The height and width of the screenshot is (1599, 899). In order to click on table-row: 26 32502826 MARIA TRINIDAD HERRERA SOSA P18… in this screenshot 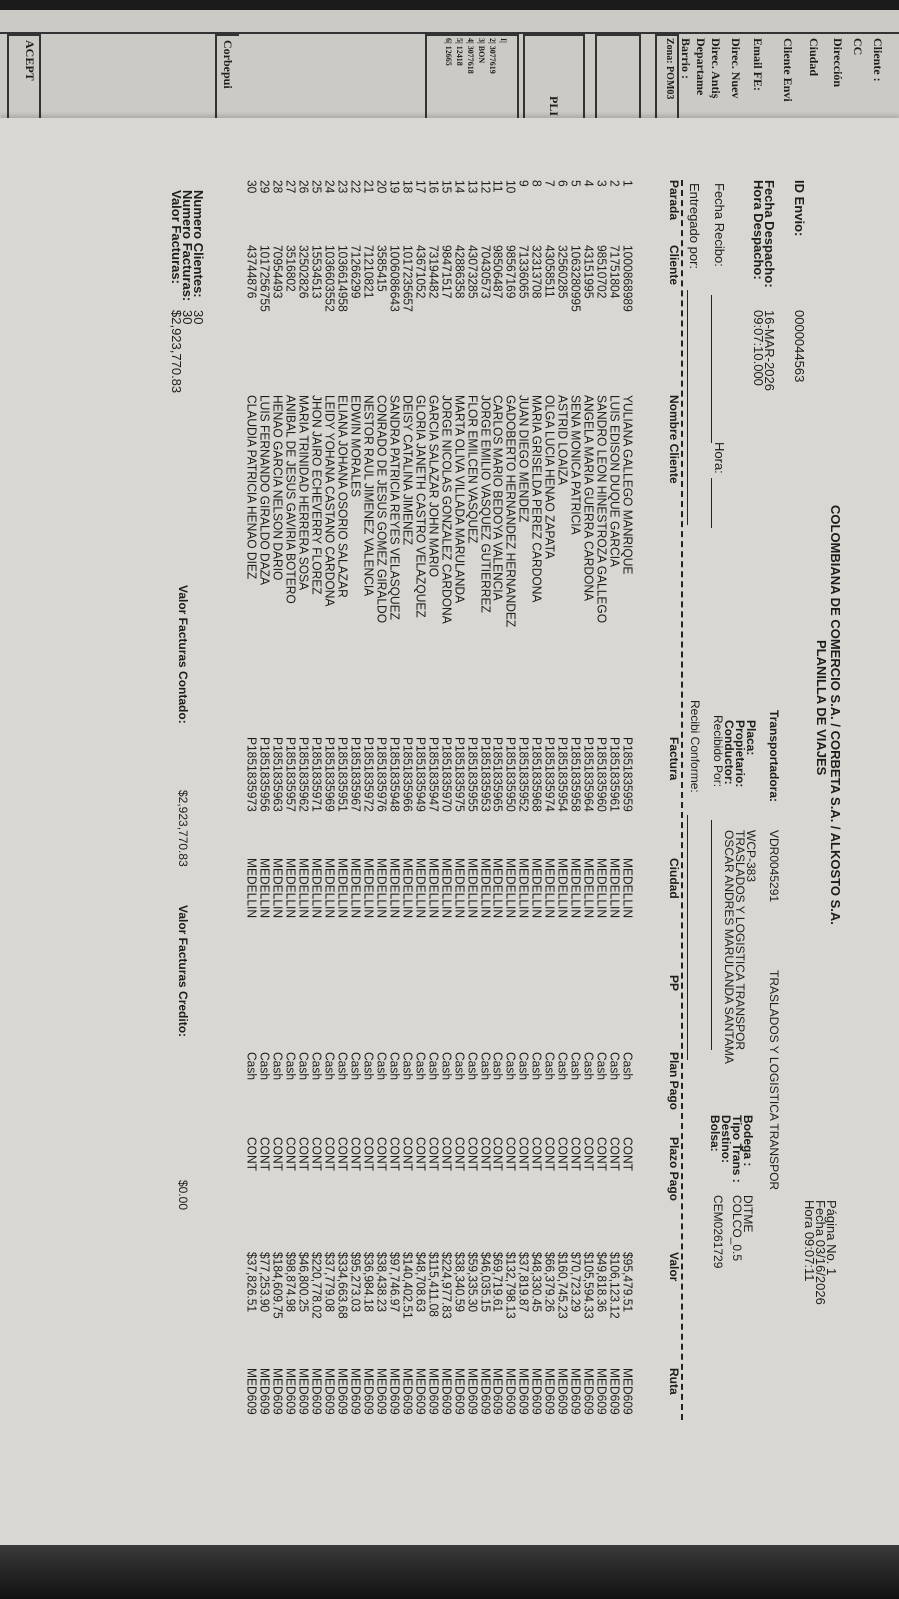, I will do `click(304, 750)`.